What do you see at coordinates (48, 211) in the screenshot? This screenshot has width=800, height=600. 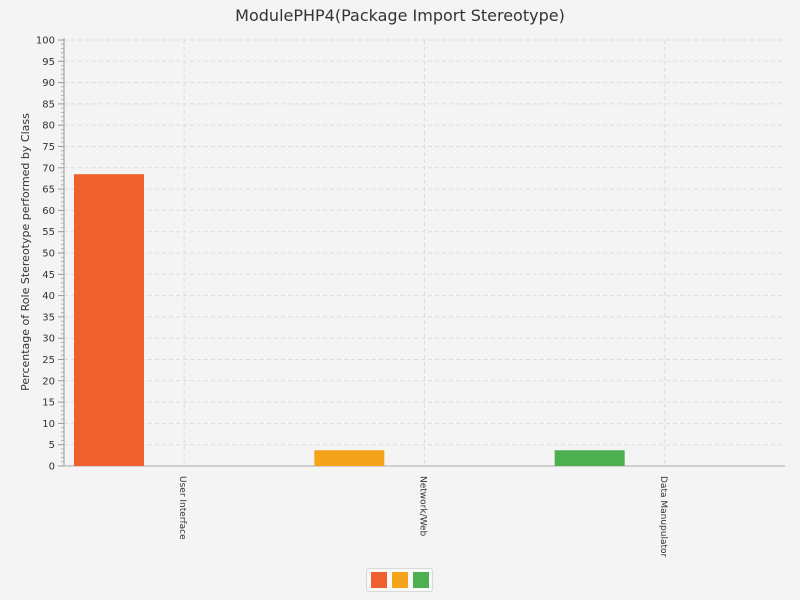 I see `y-tick-label: 60` at bounding box center [48, 211].